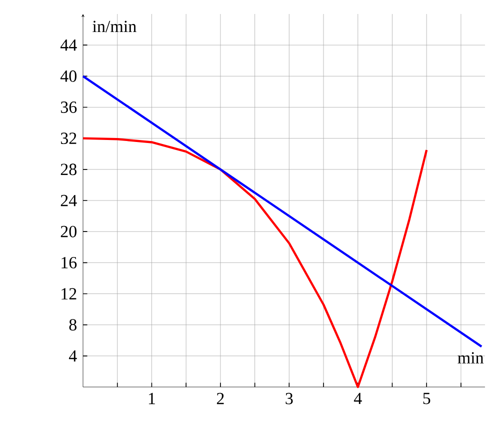 This screenshot has height=422, width=486. I want to click on x-tick-label: 4, so click(358, 398).